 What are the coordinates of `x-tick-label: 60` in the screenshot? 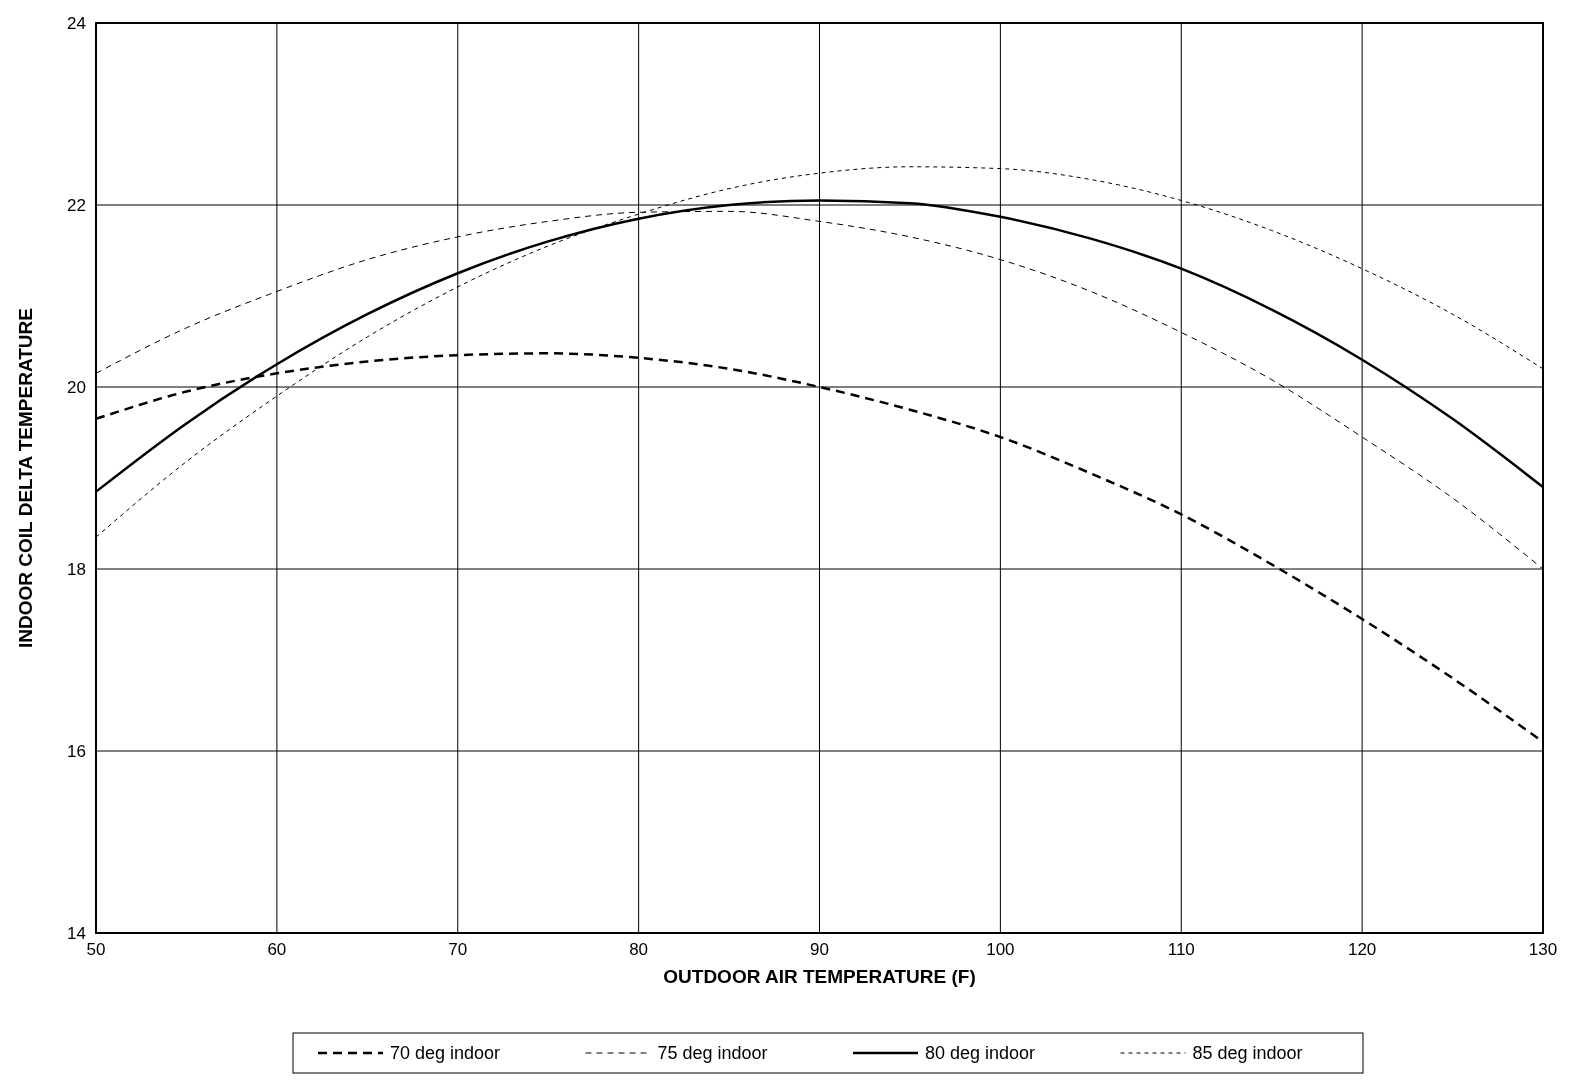 It's located at (277, 949).